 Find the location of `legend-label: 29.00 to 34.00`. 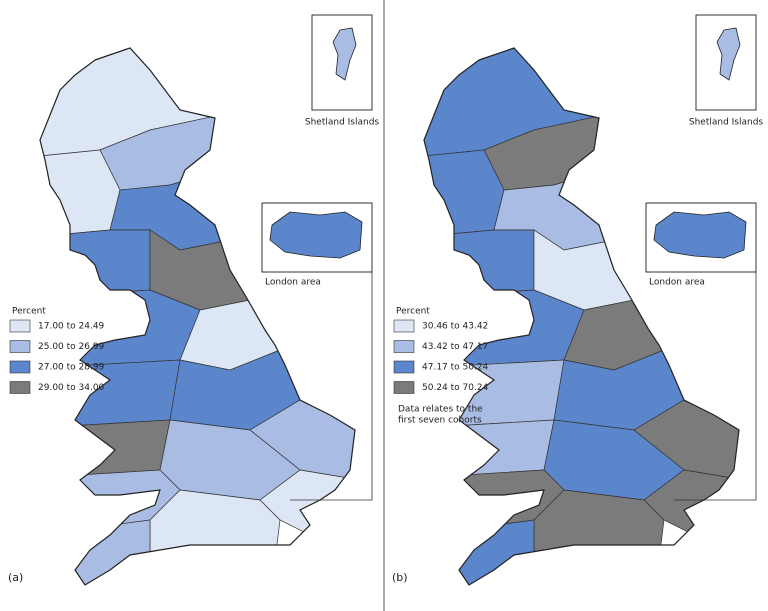

legend-label: 29.00 to 34.00 is located at coordinates (71, 388).